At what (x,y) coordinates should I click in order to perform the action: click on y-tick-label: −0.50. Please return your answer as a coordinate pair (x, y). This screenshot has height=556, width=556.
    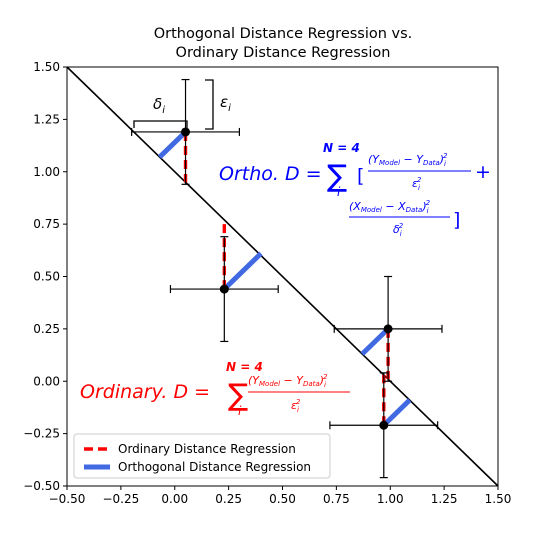
    Looking at the image, I should click on (41, 486).